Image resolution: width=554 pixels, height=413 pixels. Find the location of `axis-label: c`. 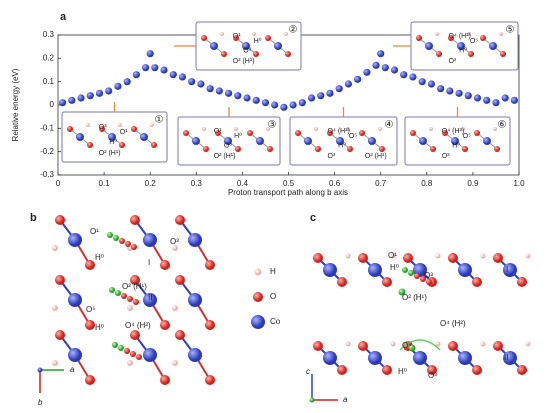

axis-label: c is located at coordinates (308, 371).